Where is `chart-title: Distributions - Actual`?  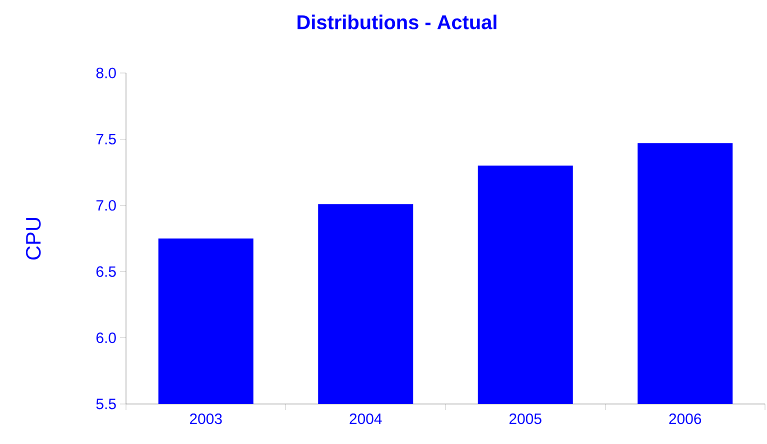 chart-title: Distributions - Actual is located at coordinates (397, 22).